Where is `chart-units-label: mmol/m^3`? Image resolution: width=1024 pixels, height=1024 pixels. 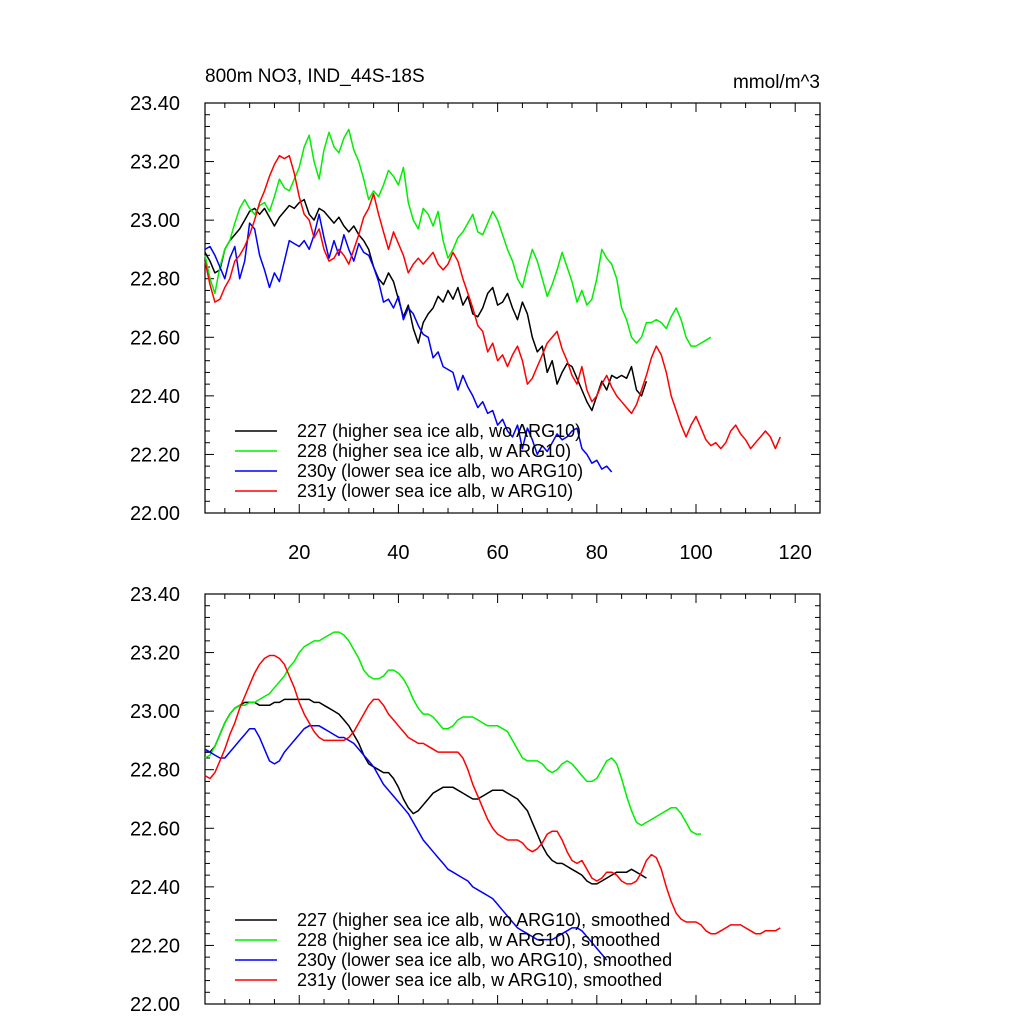 chart-units-label: mmol/m^3 is located at coordinates (776, 82).